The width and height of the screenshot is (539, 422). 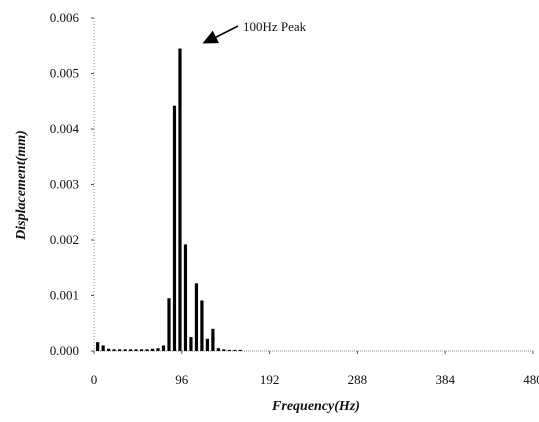 What do you see at coordinates (270, 379) in the screenshot?
I see `x-tick-label: 192` at bounding box center [270, 379].